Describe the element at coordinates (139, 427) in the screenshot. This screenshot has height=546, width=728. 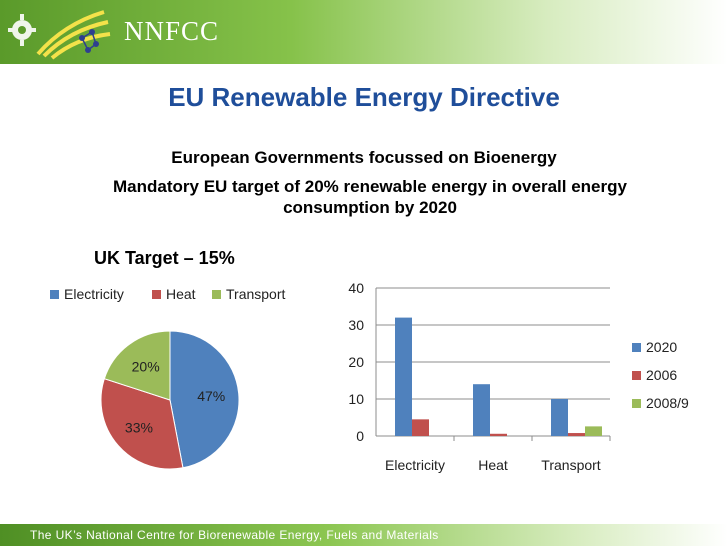
I see `pie-data-label-heat: 33%` at that location.